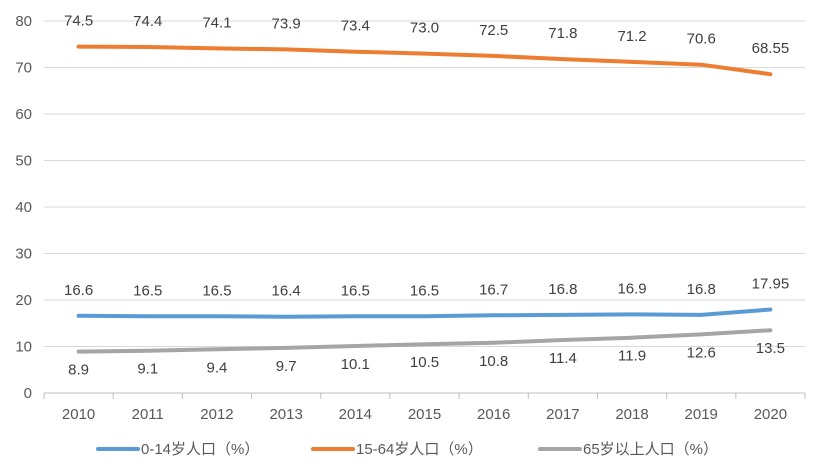  What do you see at coordinates (147, 369) in the screenshot?
I see `data-label: 9.1` at bounding box center [147, 369].